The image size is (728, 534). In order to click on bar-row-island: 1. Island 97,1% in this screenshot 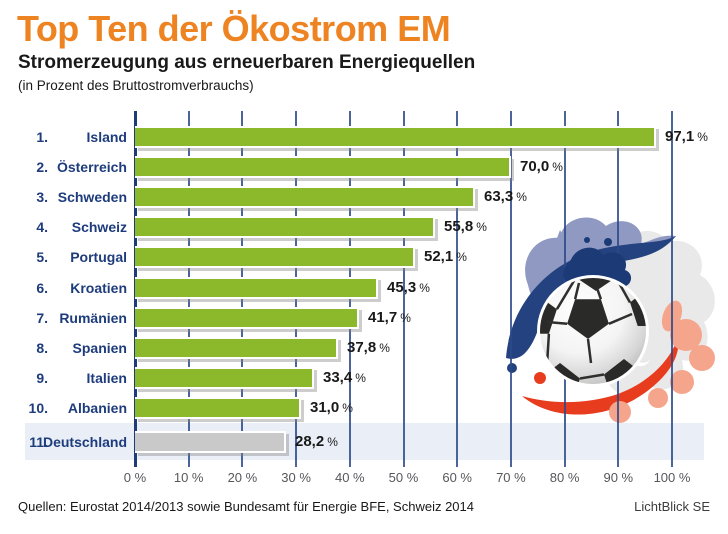, I will do `click(364, 137)`.